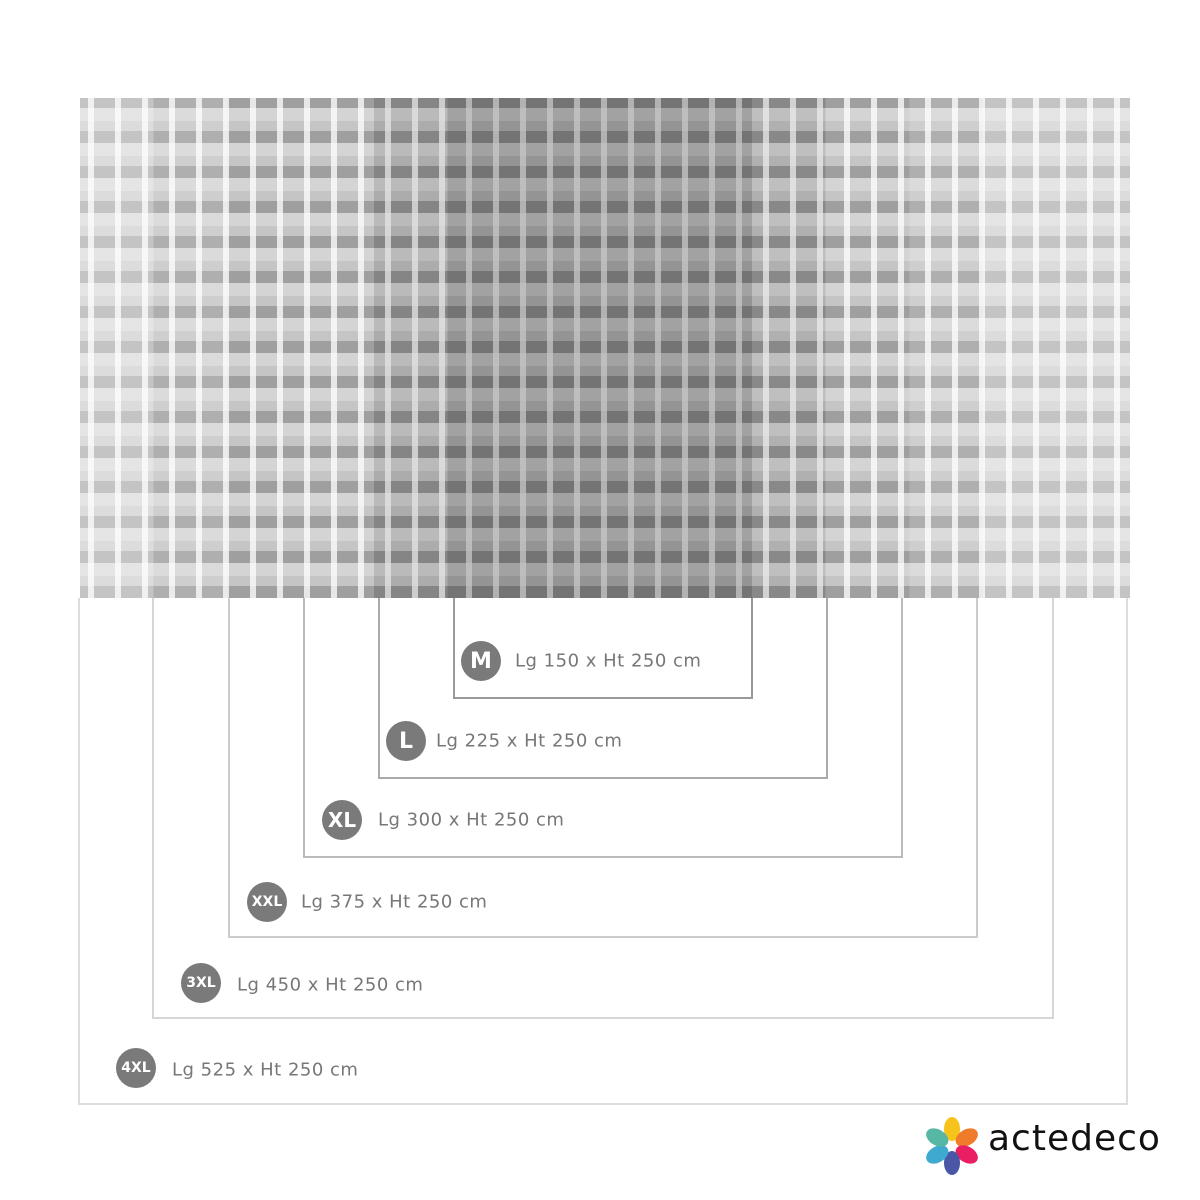 The height and width of the screenshot is (1200, 1200). Describe the element at coordinates (952, 1146) in the screenshot. I see `actedeco-logo-flower-icon` at that location.